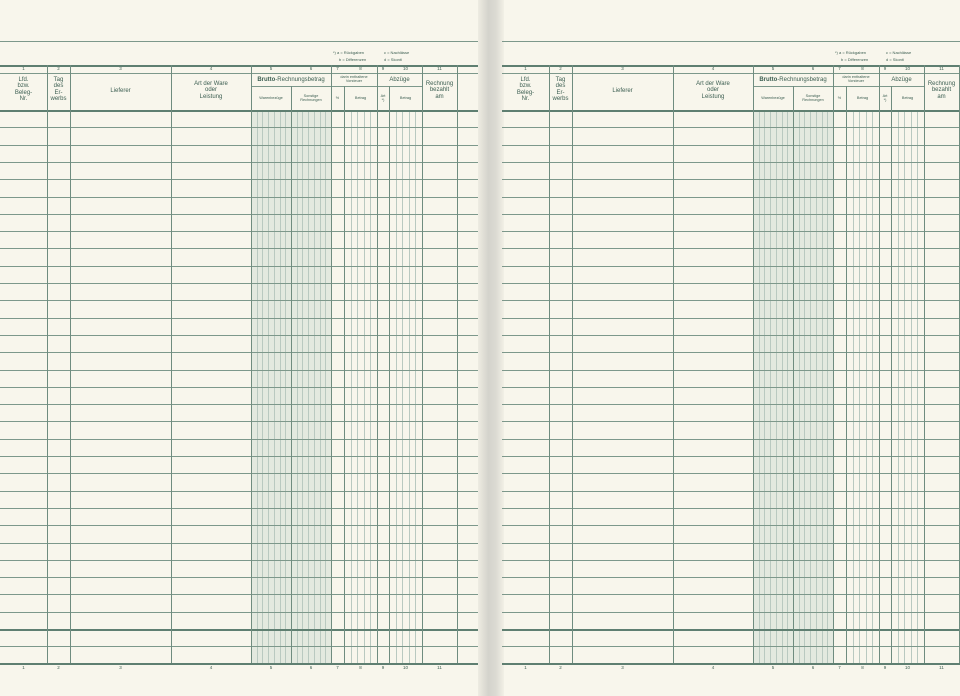  Describe the element at coordinates (58, 68) in the screenshot. I see `column-number: 2` at that location.